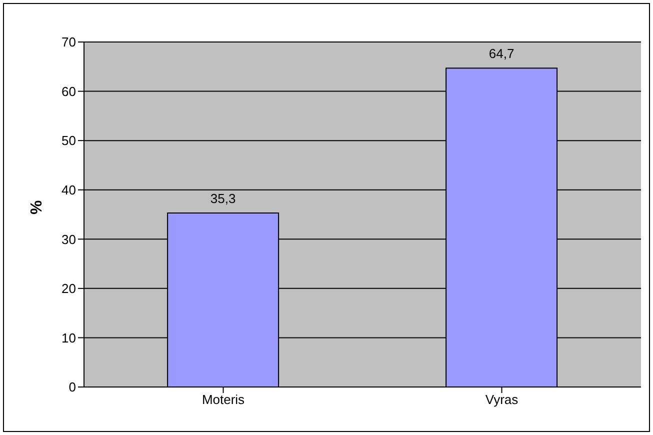  I want to click on y-axis-title: %, so click(37, 207).